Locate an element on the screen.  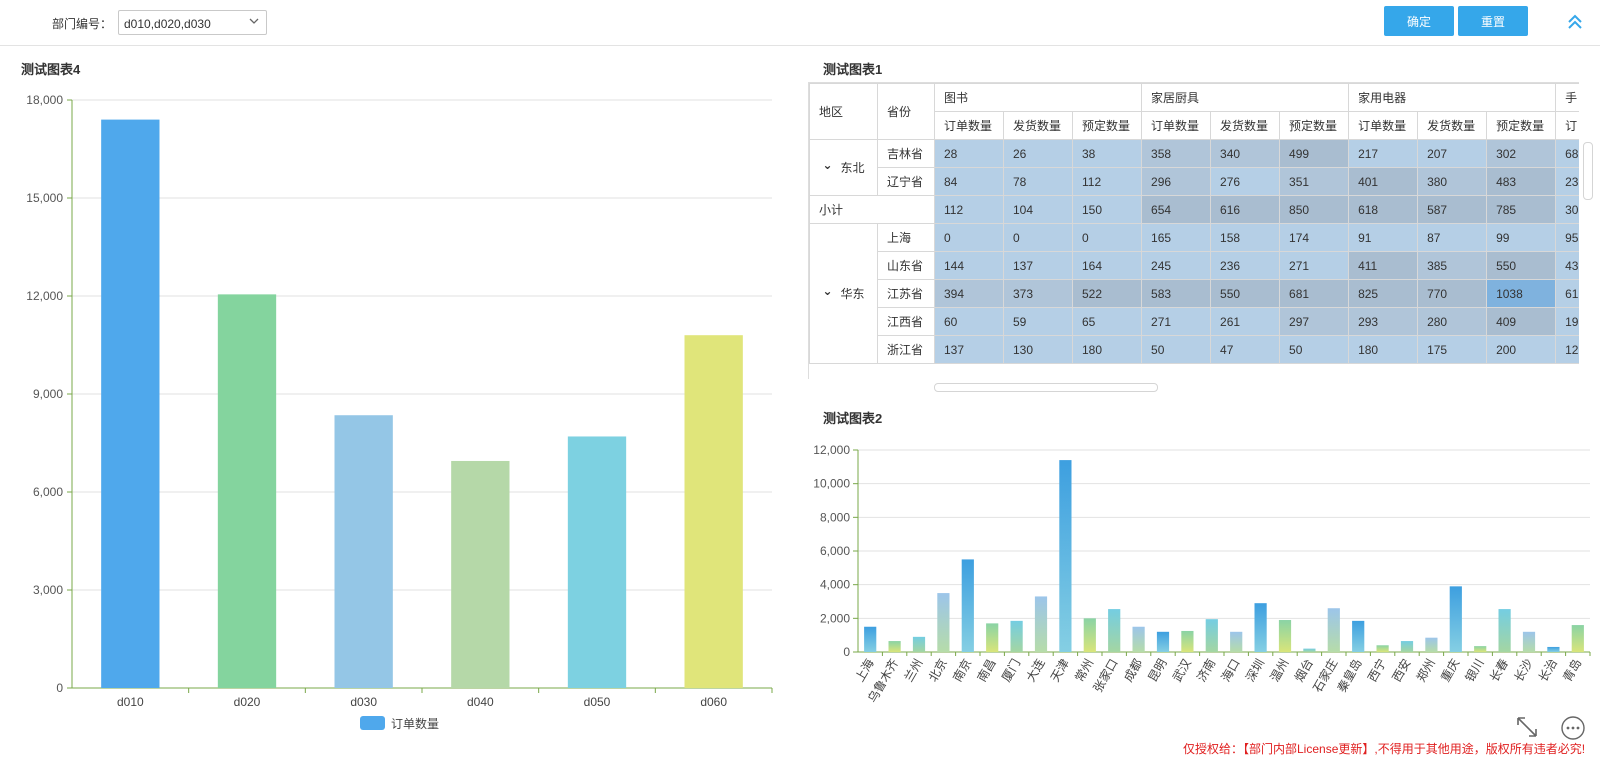
chart2-x-tick-label: 昆明 is located at coordinates (1157, 671).